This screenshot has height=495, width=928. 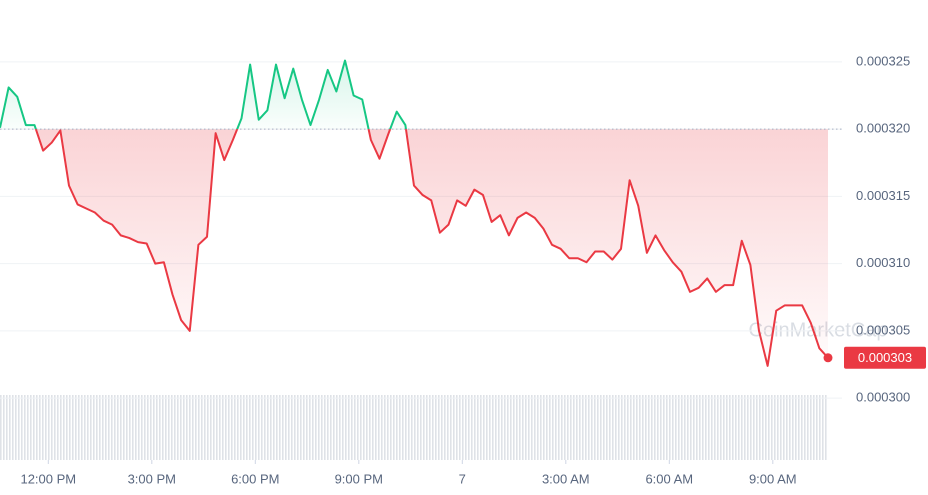 What do you see at coordinates (669, 478) in the screenshot?
I see `x-tick-label: 6:00 AM` at bounding box center [669, 478].